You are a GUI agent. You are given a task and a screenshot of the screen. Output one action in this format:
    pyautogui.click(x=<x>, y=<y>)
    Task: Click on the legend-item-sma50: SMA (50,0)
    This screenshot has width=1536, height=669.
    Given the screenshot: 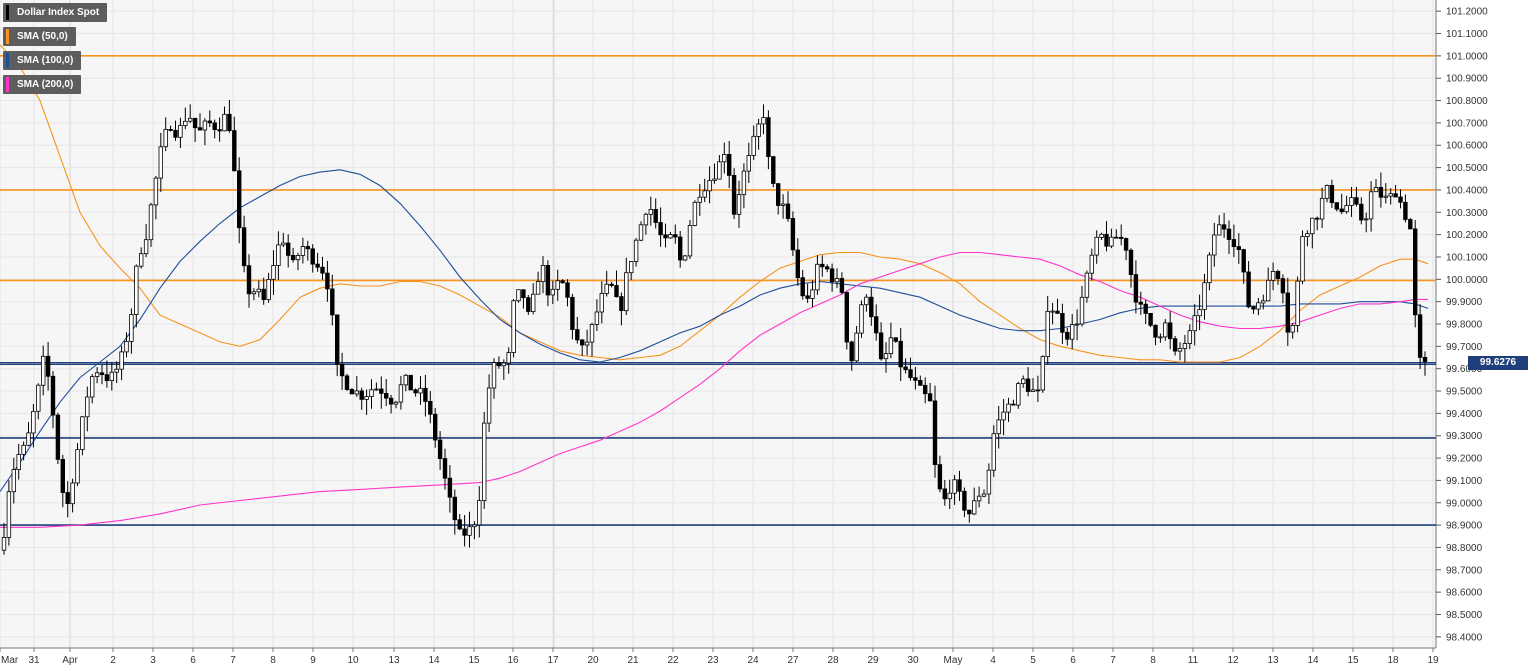 What is the action you would take?
    pyautogui.click(x=39, y=36)
    